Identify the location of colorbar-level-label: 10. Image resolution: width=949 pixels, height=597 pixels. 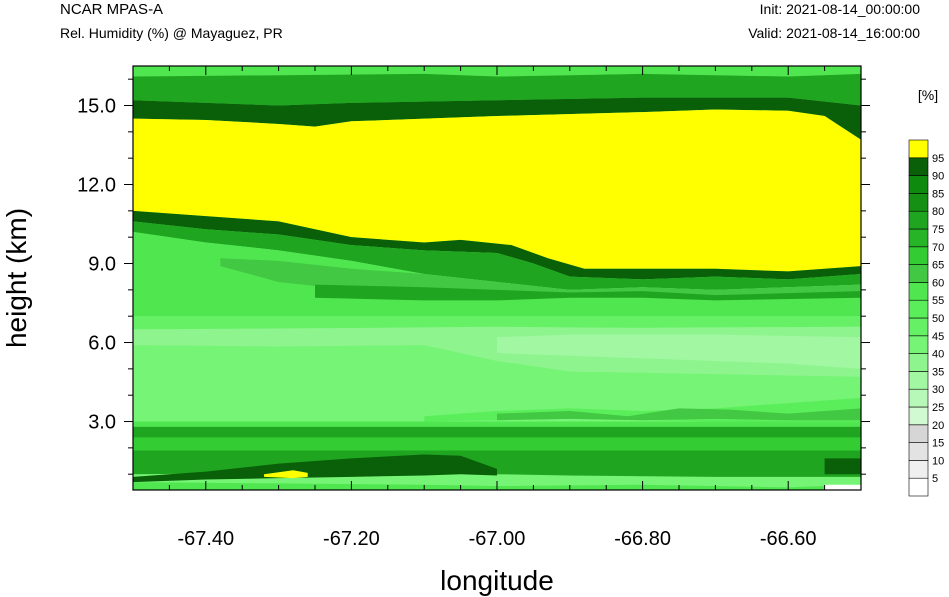
(938, 461).